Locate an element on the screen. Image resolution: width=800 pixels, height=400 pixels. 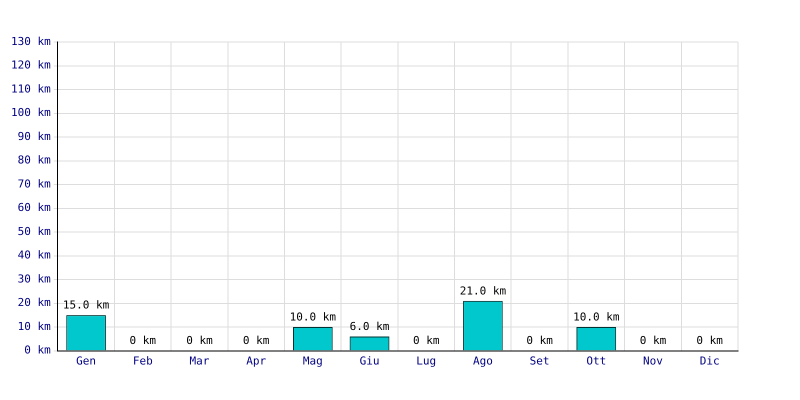
y-tick-label: 20 km is located at coordinates (35, 303).